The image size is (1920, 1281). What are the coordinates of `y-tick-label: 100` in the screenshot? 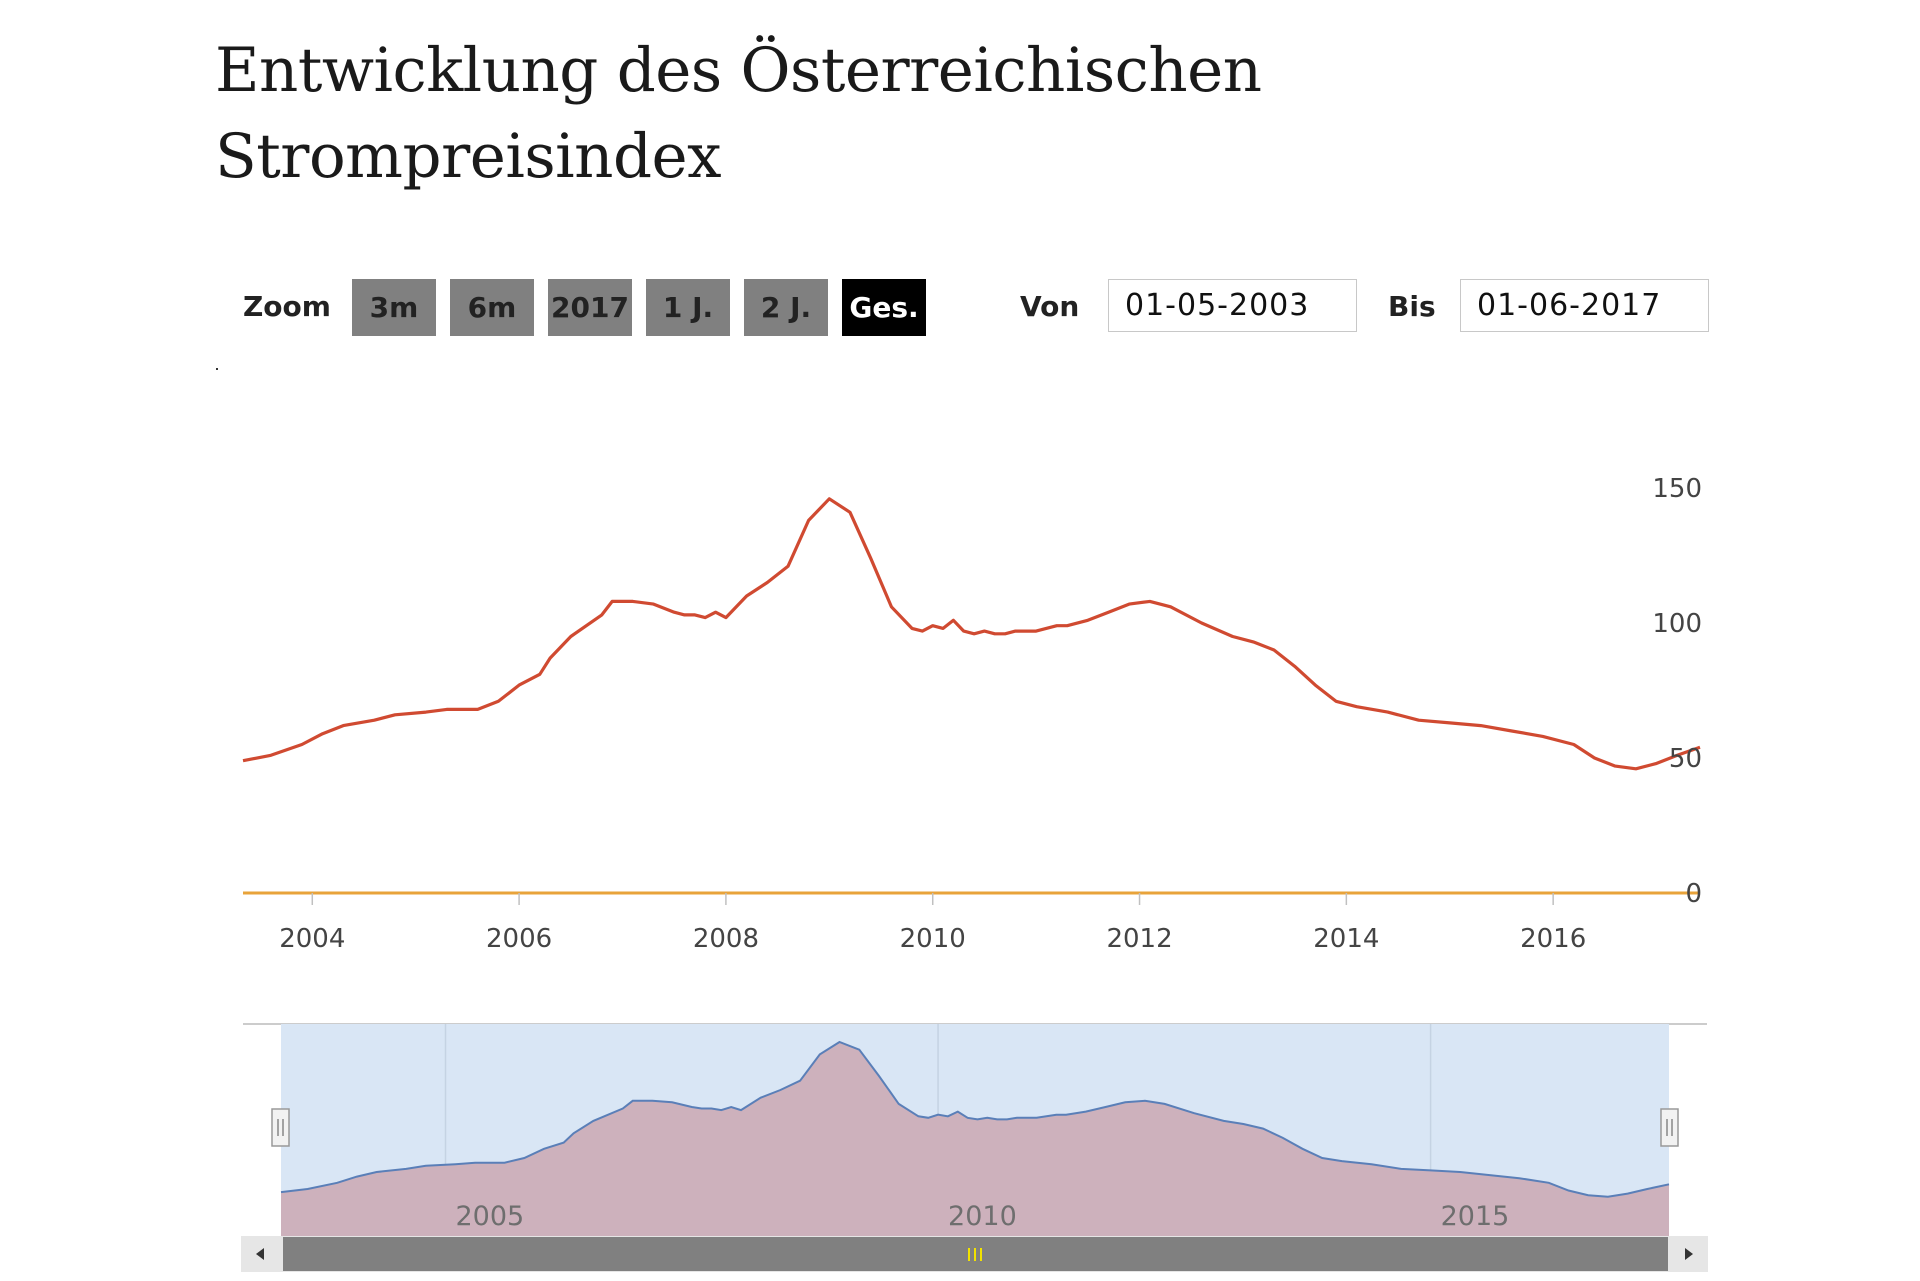 It's located at (1677, 624).